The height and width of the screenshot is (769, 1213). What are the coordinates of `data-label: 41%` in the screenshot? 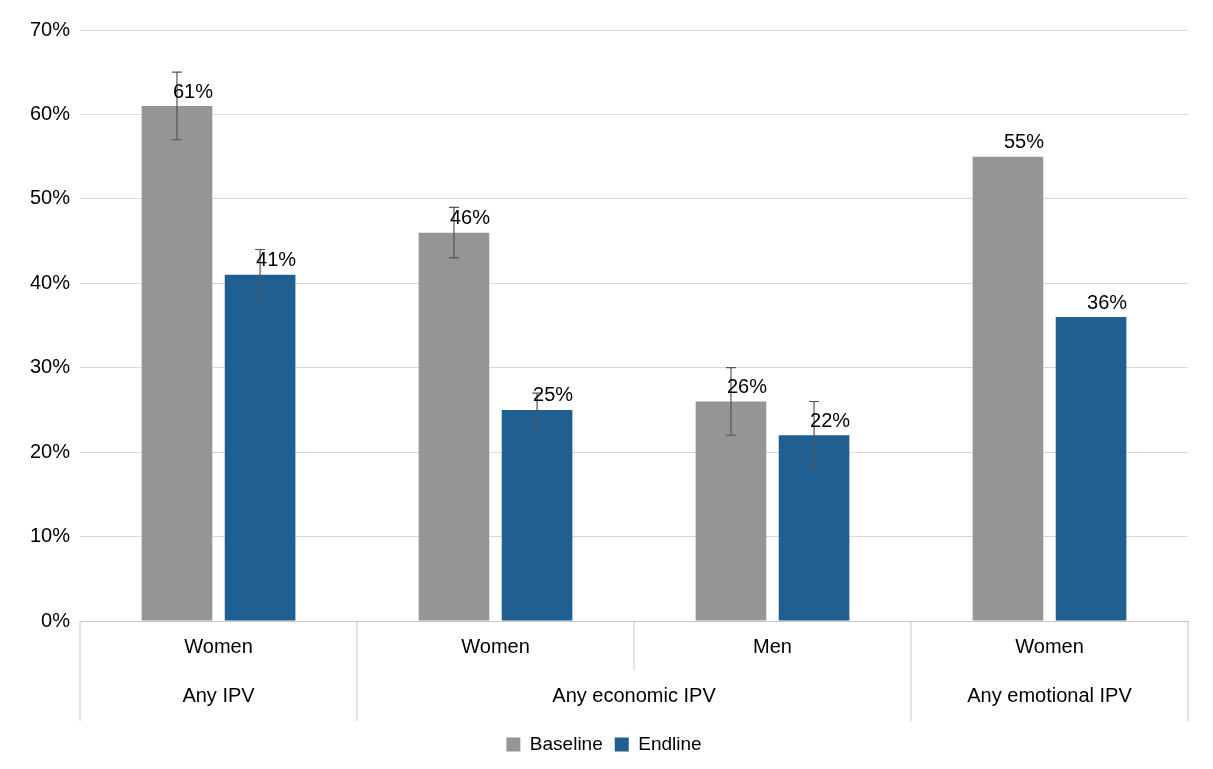 It's located at (276, 259).